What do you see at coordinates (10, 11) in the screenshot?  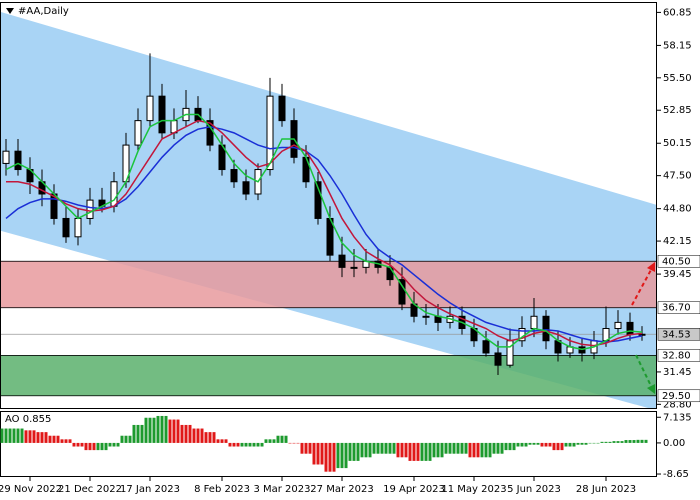 I see `menu-triangle` at bounding box center [10, 11].